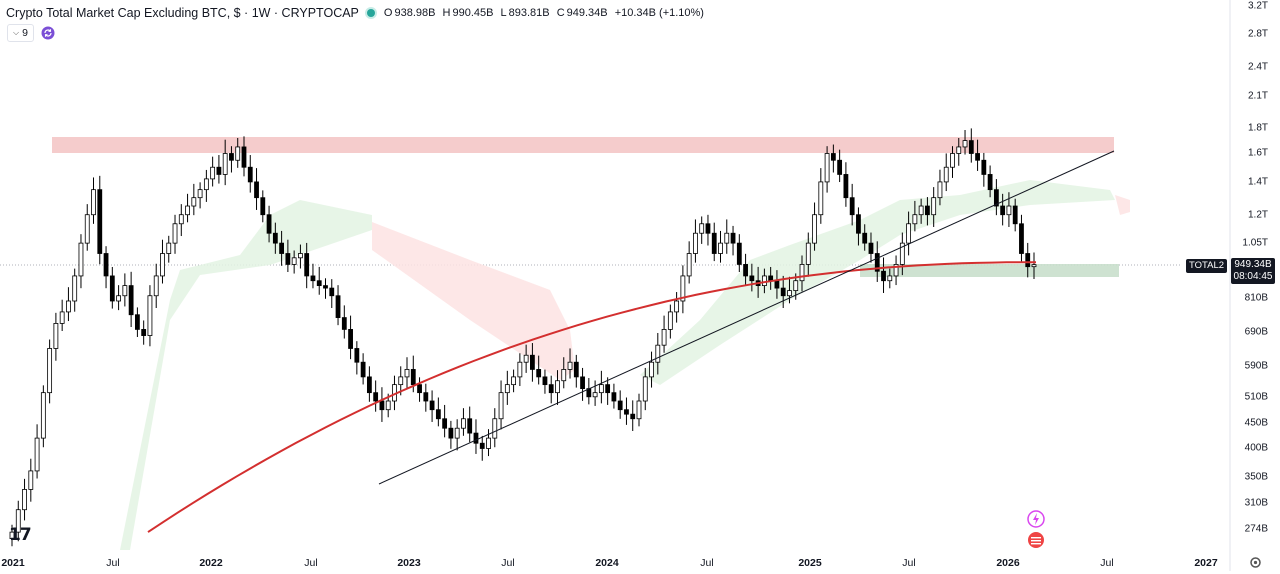 The height and width of the screenshot is (574, 1280). What do you see at coordinates (1255, 562) in the screenshot?
I see `gear-icon` at bounding box center [1255, 562].